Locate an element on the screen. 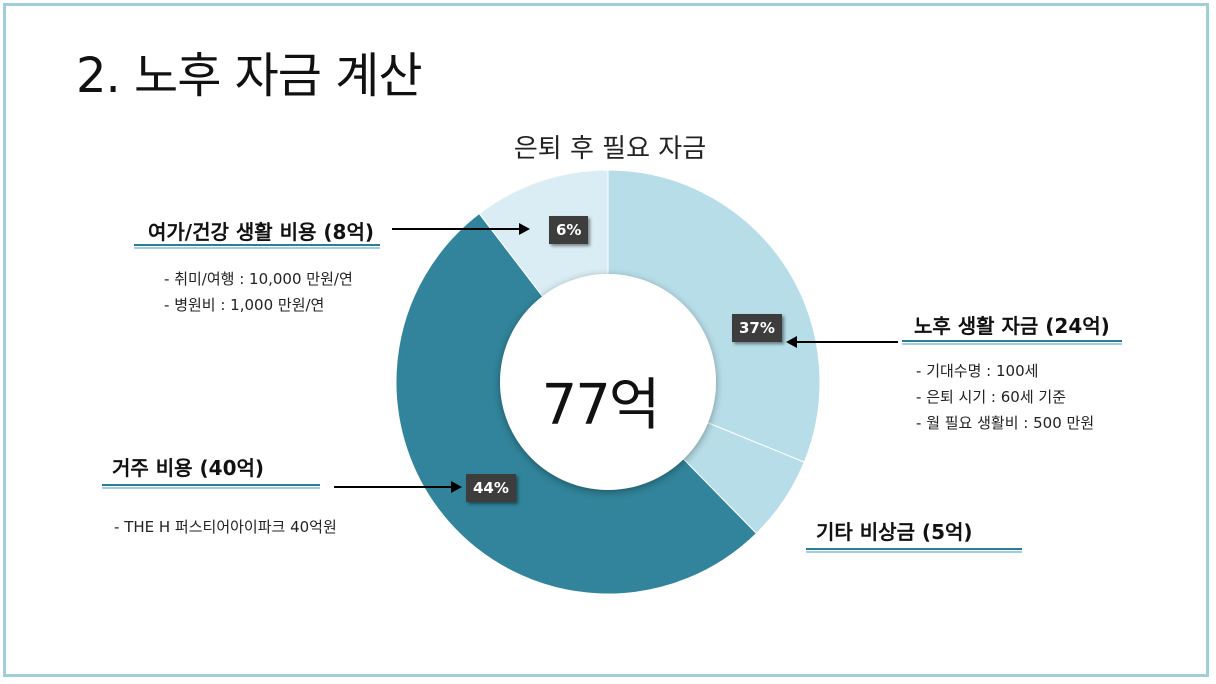 This screenshot has height=684, width=1216. chart-title: 은퇴 후 필요 자금 is located at coordinates (610, 149).